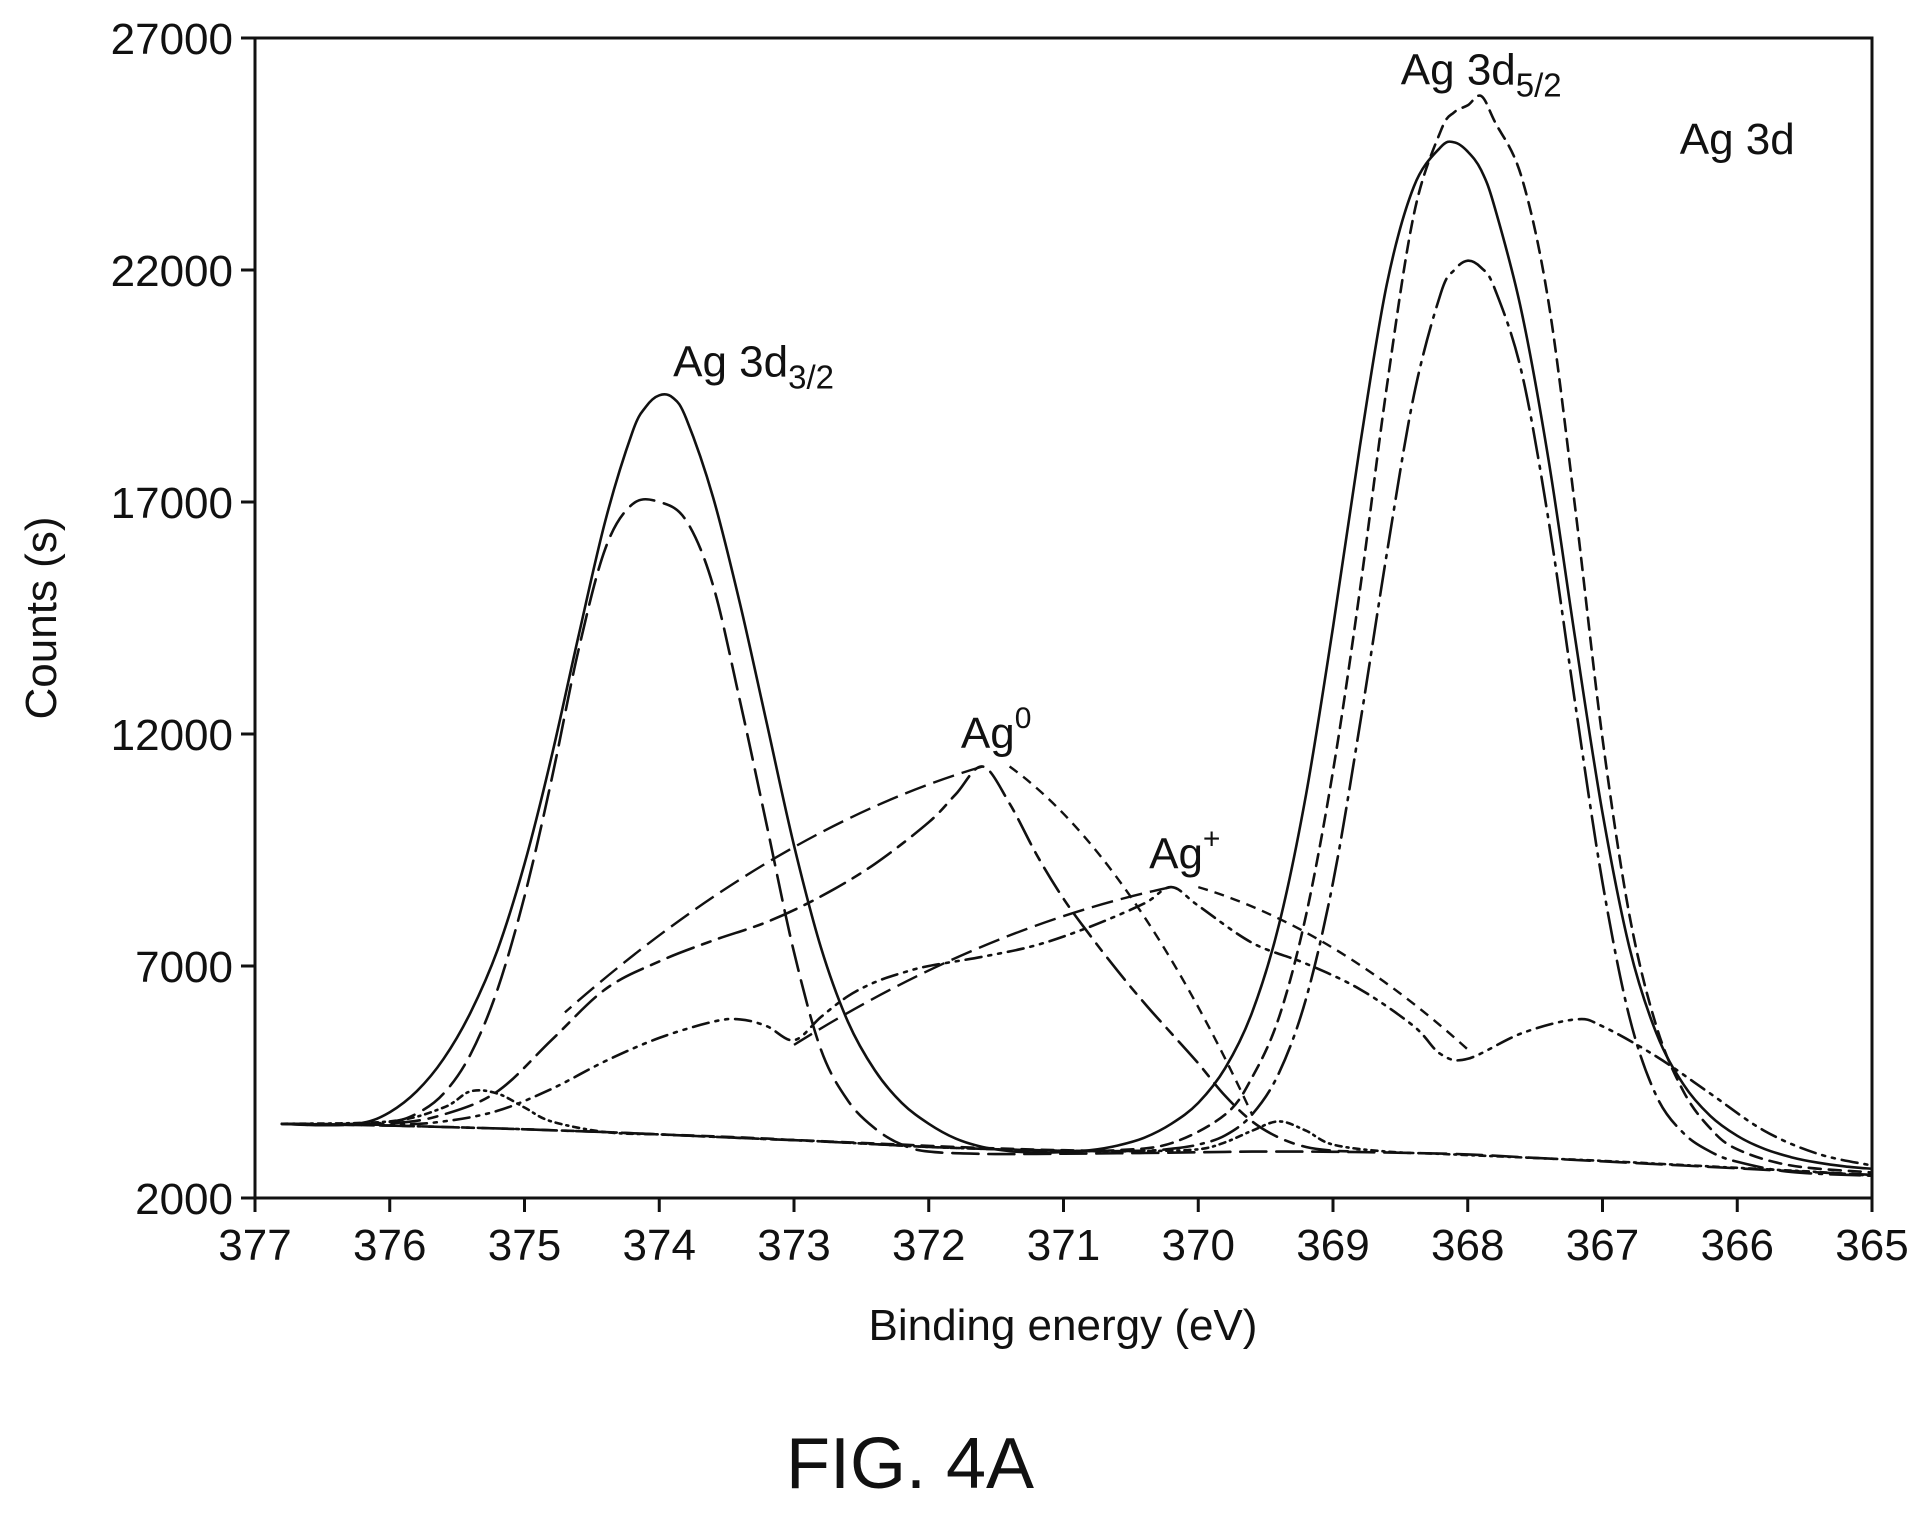 Image resolution: width=1922 pixels, height=1514 pixels. I want to click on annotation-leaders, so click(1016, 940).